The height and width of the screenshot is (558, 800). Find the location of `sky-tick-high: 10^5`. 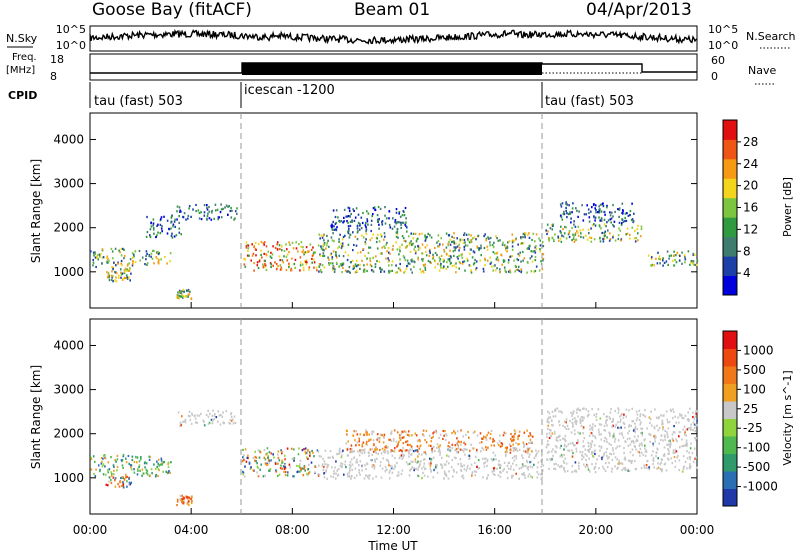

sky-tick-high: 10^5 is located at coordinates (71, 29).